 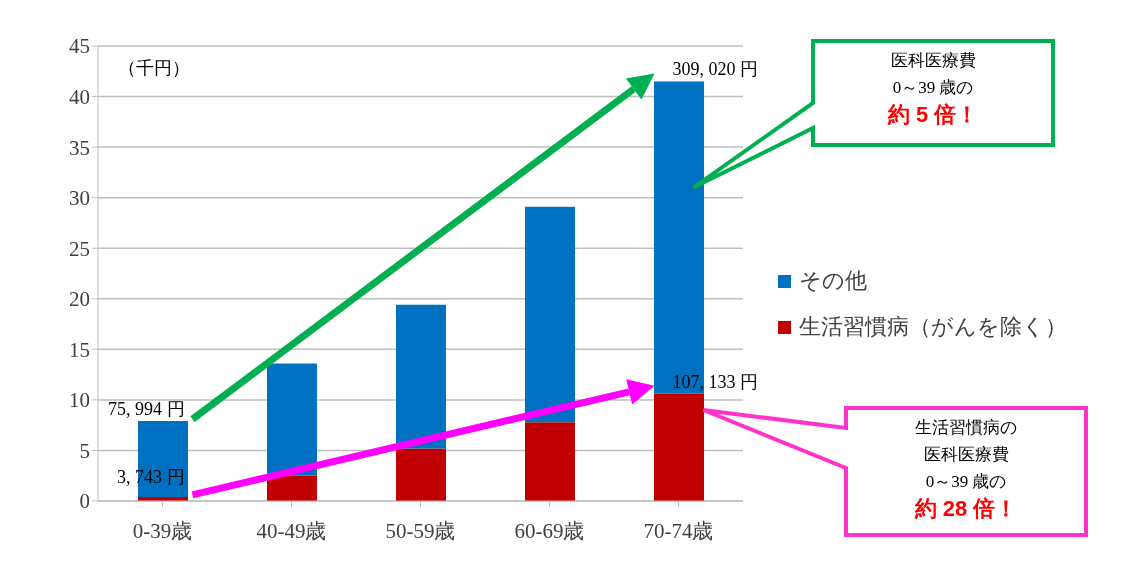 I want to click on text: 約 5 倍！, so click(x=933, y=114).